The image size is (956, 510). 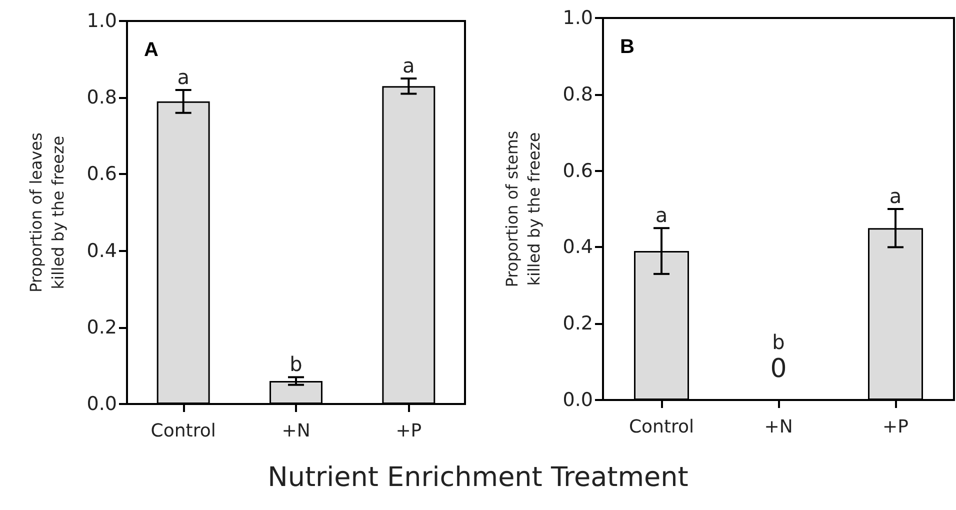 I want to click on y-axis-title: Proportion of leaves killed by the freeze, so click(x=47, y=212).